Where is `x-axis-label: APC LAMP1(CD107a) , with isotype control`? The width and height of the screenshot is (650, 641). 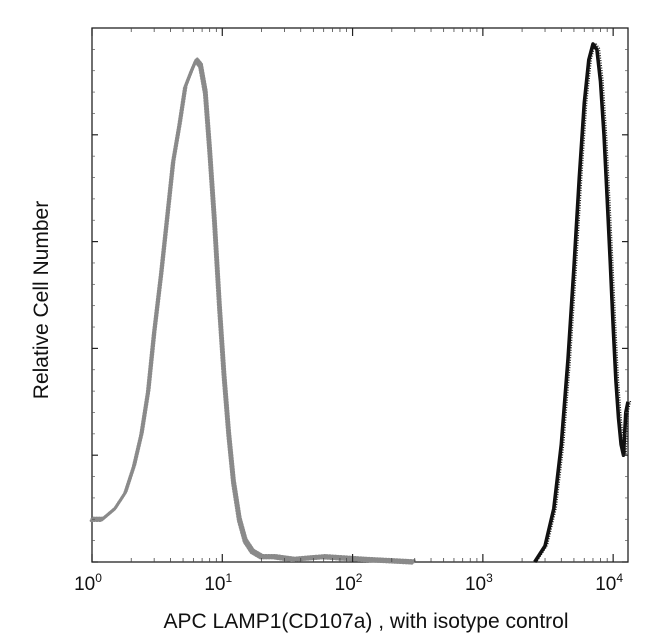
x-axis-label: APC LAMP1(CD107a) , with isotype control is located at coordinates (366, 621).